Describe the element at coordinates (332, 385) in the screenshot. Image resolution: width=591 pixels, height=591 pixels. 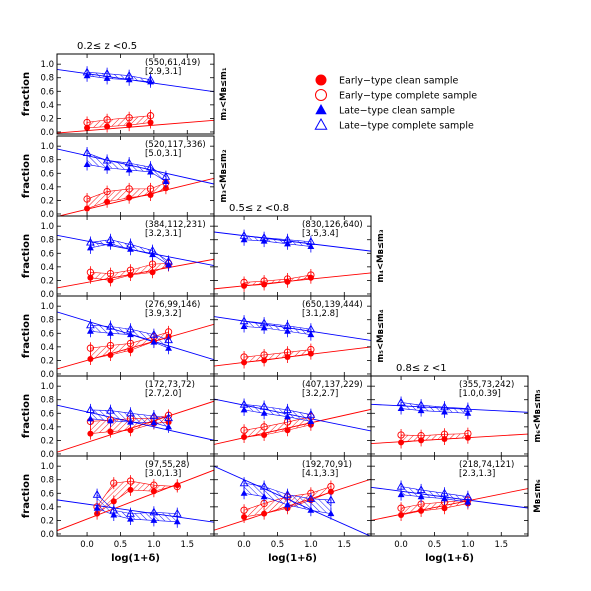
I see `panel-counts: (407,137,229)` at that location.